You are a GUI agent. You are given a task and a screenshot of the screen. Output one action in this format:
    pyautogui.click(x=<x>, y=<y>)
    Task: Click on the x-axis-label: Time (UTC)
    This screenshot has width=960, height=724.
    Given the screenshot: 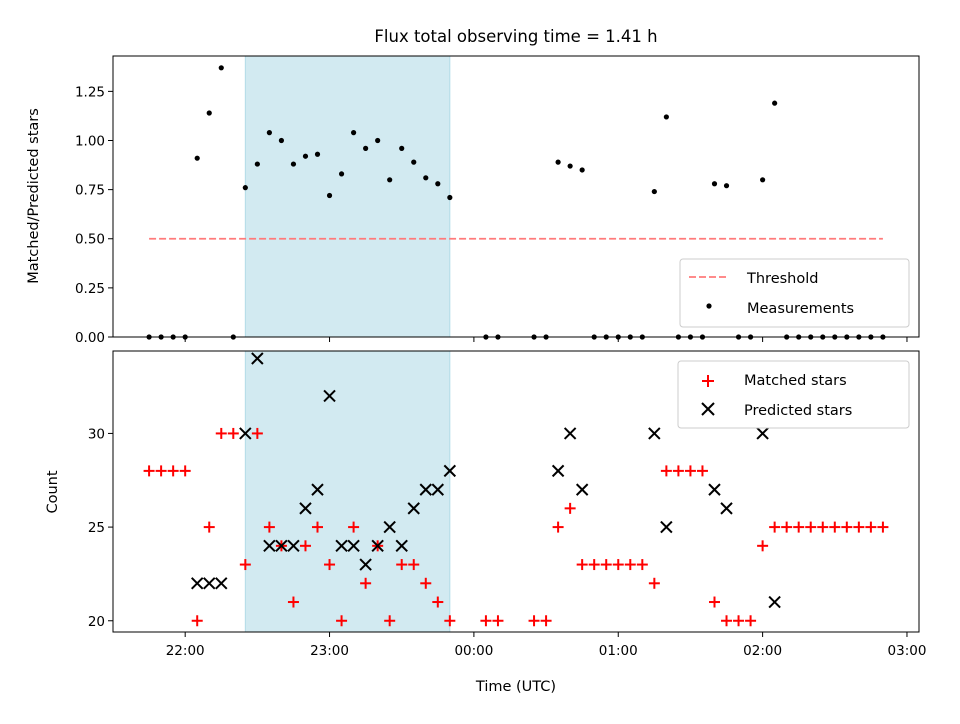 What is the action you would take?
    pyautogui.click(x=515, y=687)
    